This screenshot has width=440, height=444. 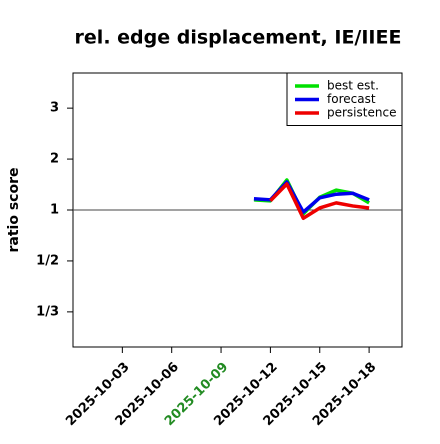 I want to click on chart-title: rel. edge displacement, IE/IIEE, so click(x=238, y=38).